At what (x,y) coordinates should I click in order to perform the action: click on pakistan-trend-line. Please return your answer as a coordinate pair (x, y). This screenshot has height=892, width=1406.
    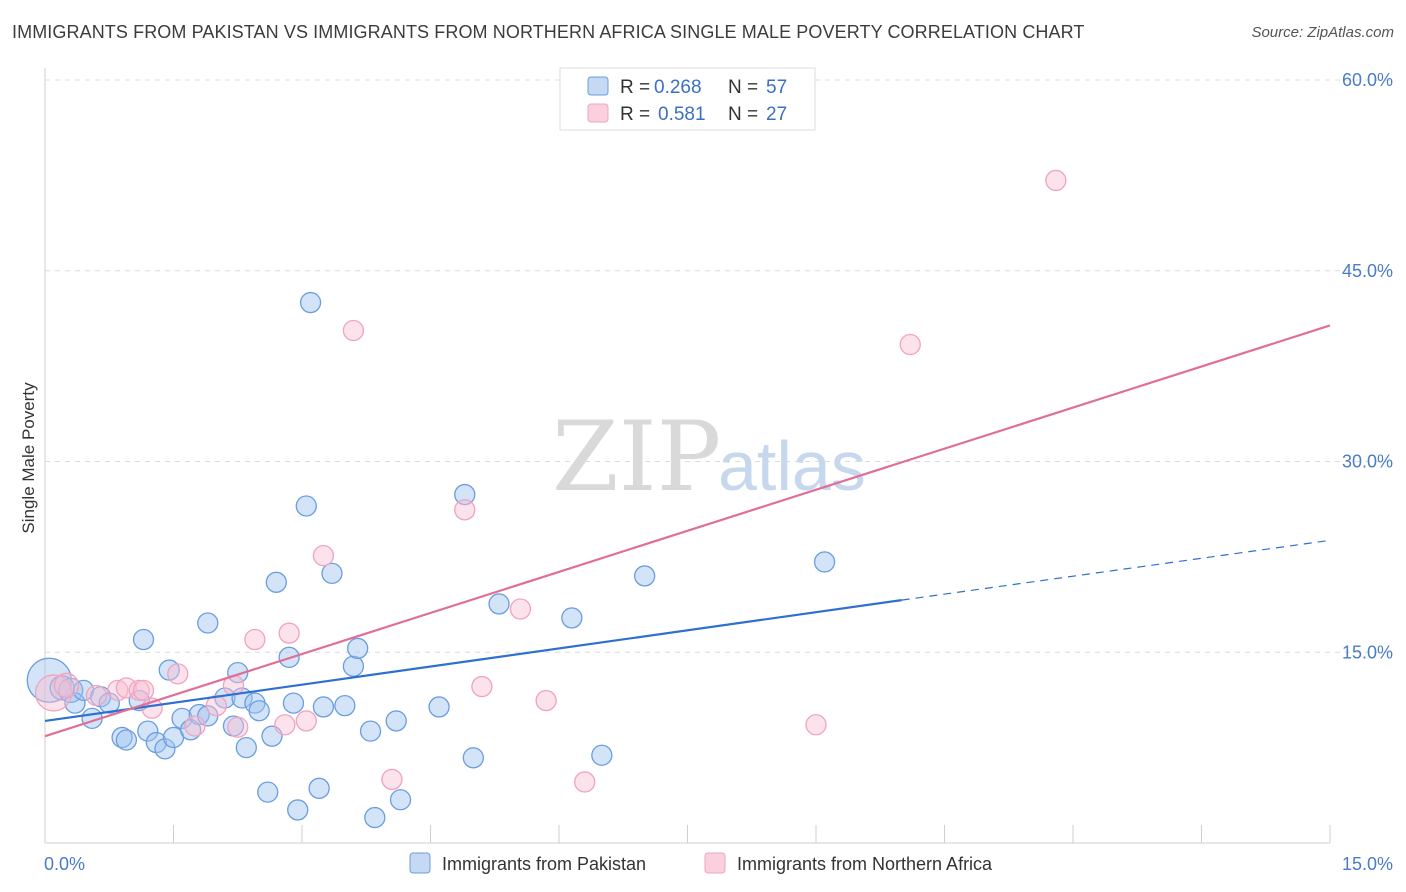
    Looking at the image, I should click on (473, 661).